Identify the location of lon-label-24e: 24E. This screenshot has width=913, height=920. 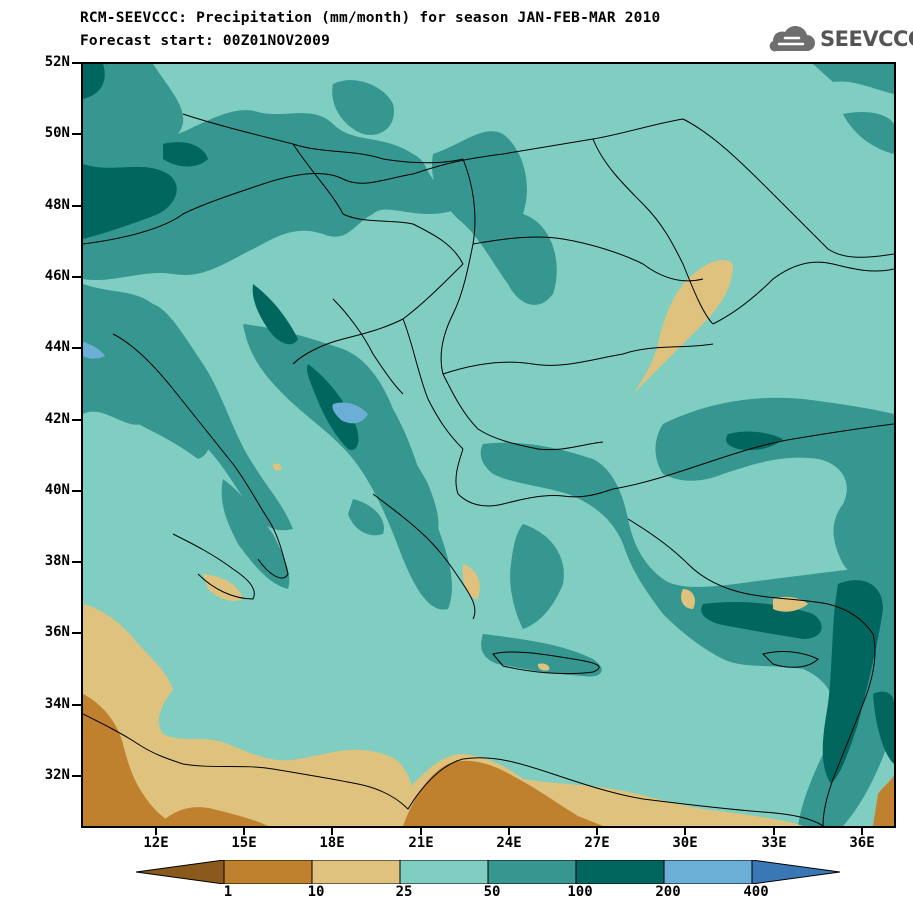
(509, 843).